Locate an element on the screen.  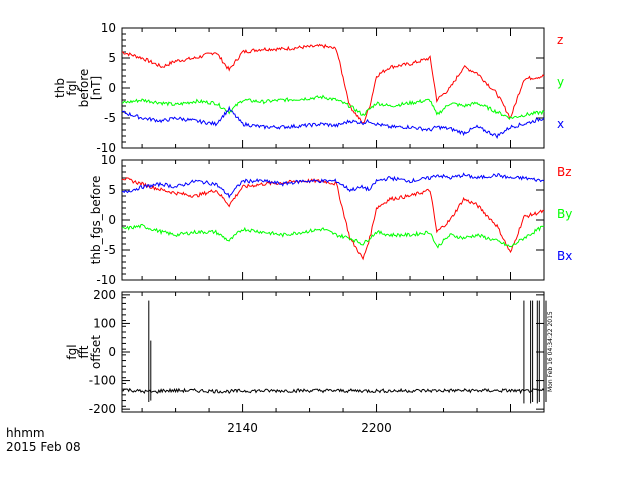
panel-1-legend-y: y is located at coordinates (560, 82).